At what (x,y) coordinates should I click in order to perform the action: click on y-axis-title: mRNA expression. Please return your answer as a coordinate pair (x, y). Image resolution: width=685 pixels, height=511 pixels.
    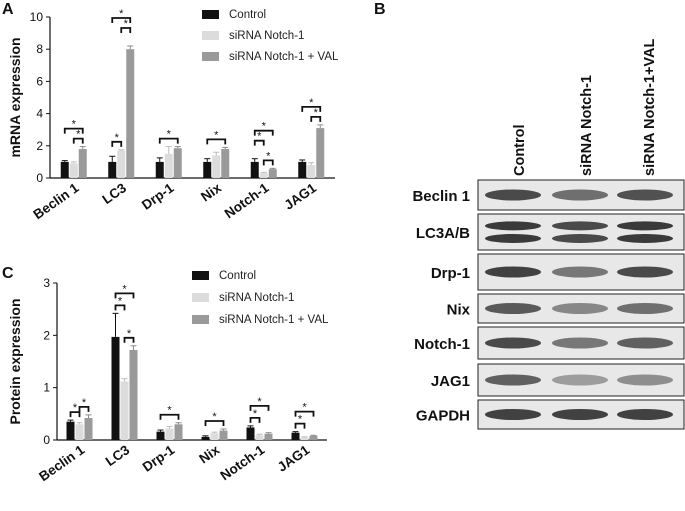
    Looking at the image, I should click on (15, 97).